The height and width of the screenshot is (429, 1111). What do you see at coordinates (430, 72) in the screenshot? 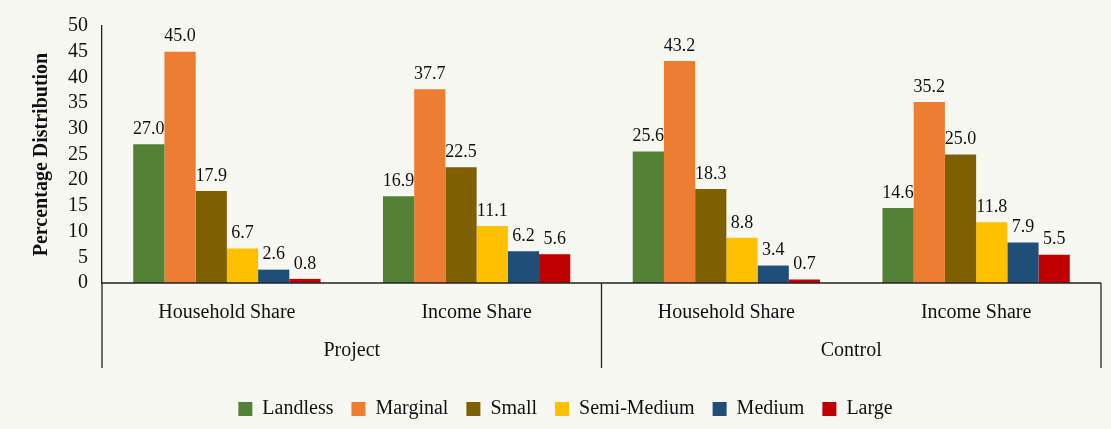
I see `data-label: 37.7` at bounding box center [430, 72].